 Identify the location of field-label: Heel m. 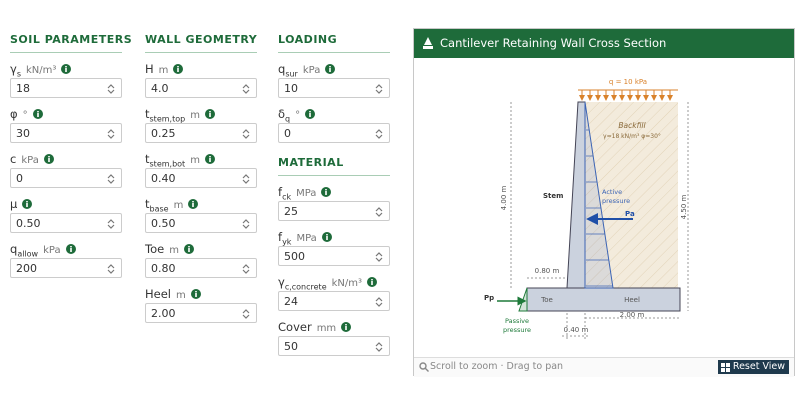
(173, 294).